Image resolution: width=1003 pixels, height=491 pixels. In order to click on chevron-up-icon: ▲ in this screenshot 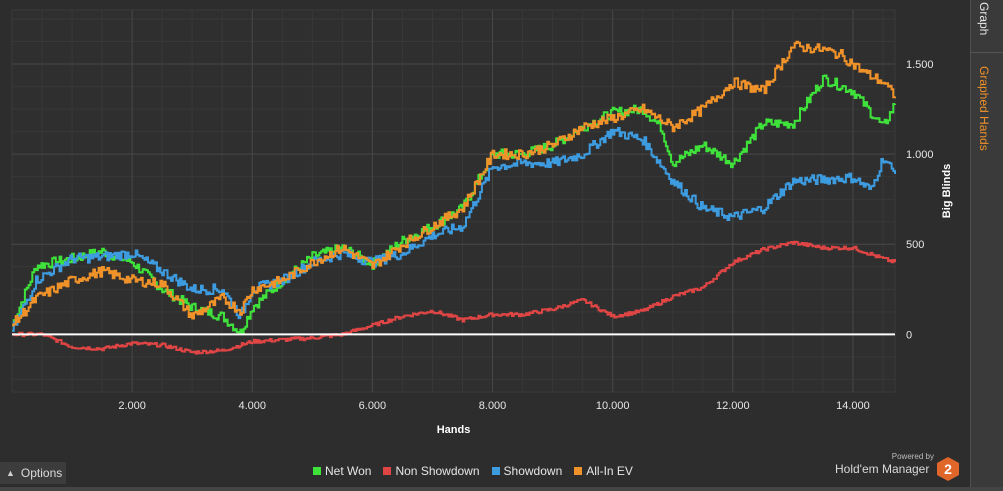, I will do `click(10, 473)`.